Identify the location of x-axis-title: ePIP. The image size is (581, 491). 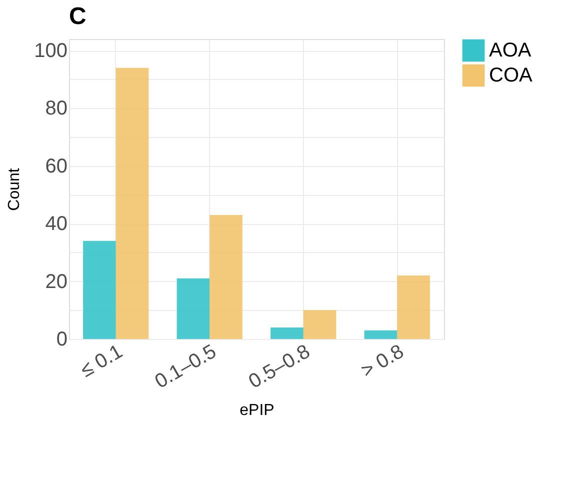
(257, 411).